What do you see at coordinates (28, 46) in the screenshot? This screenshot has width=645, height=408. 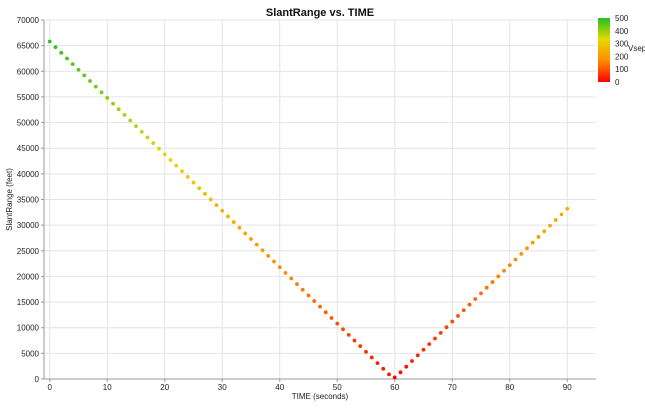 I see `y-tick-label: 65000` at bounding box center [28, 46].